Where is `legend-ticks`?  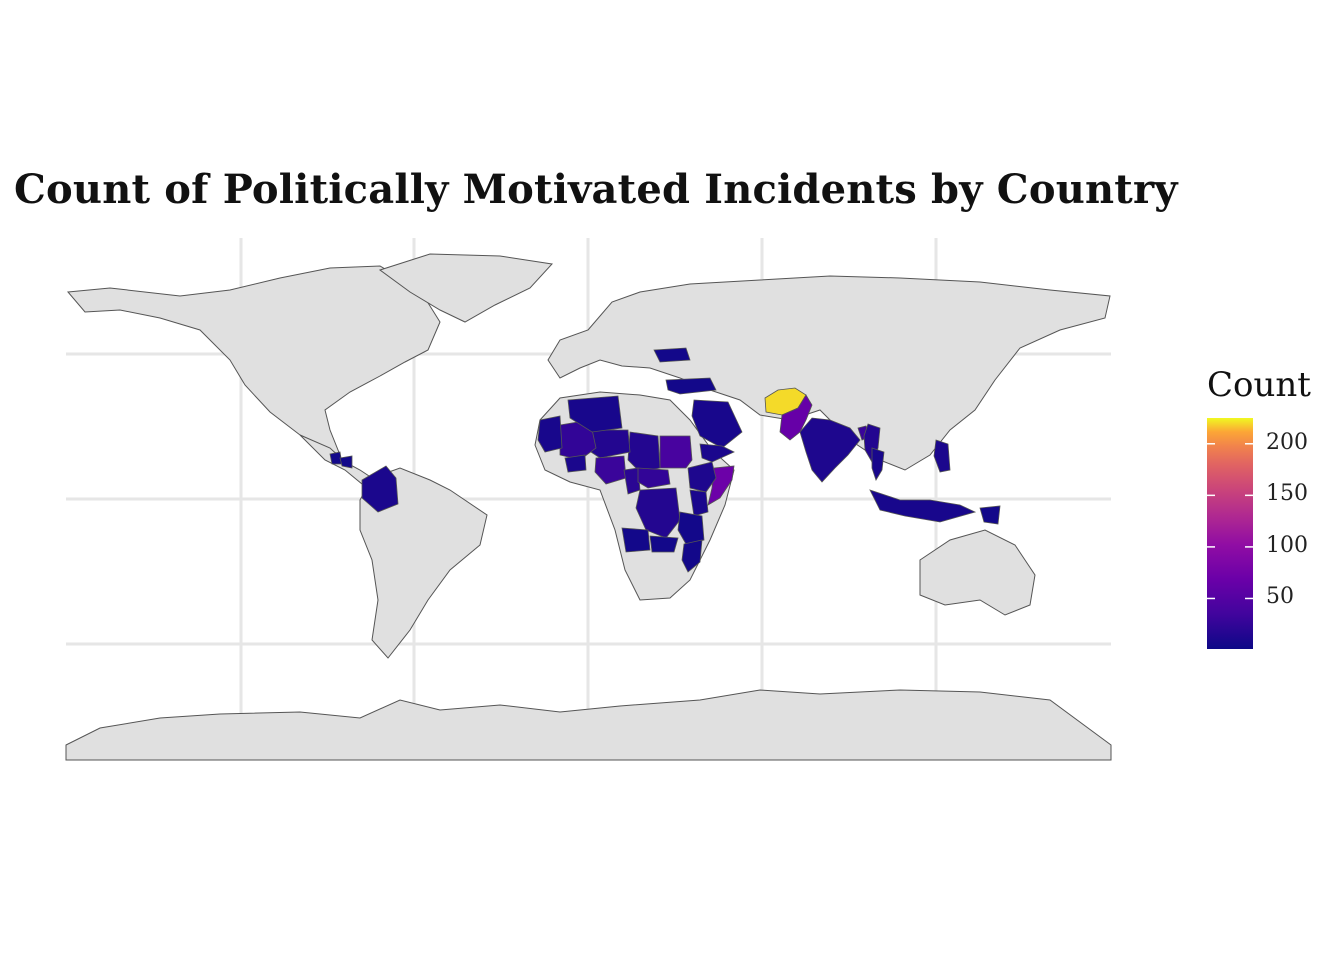 legend-ticks is located at coordinates (1230, 521).